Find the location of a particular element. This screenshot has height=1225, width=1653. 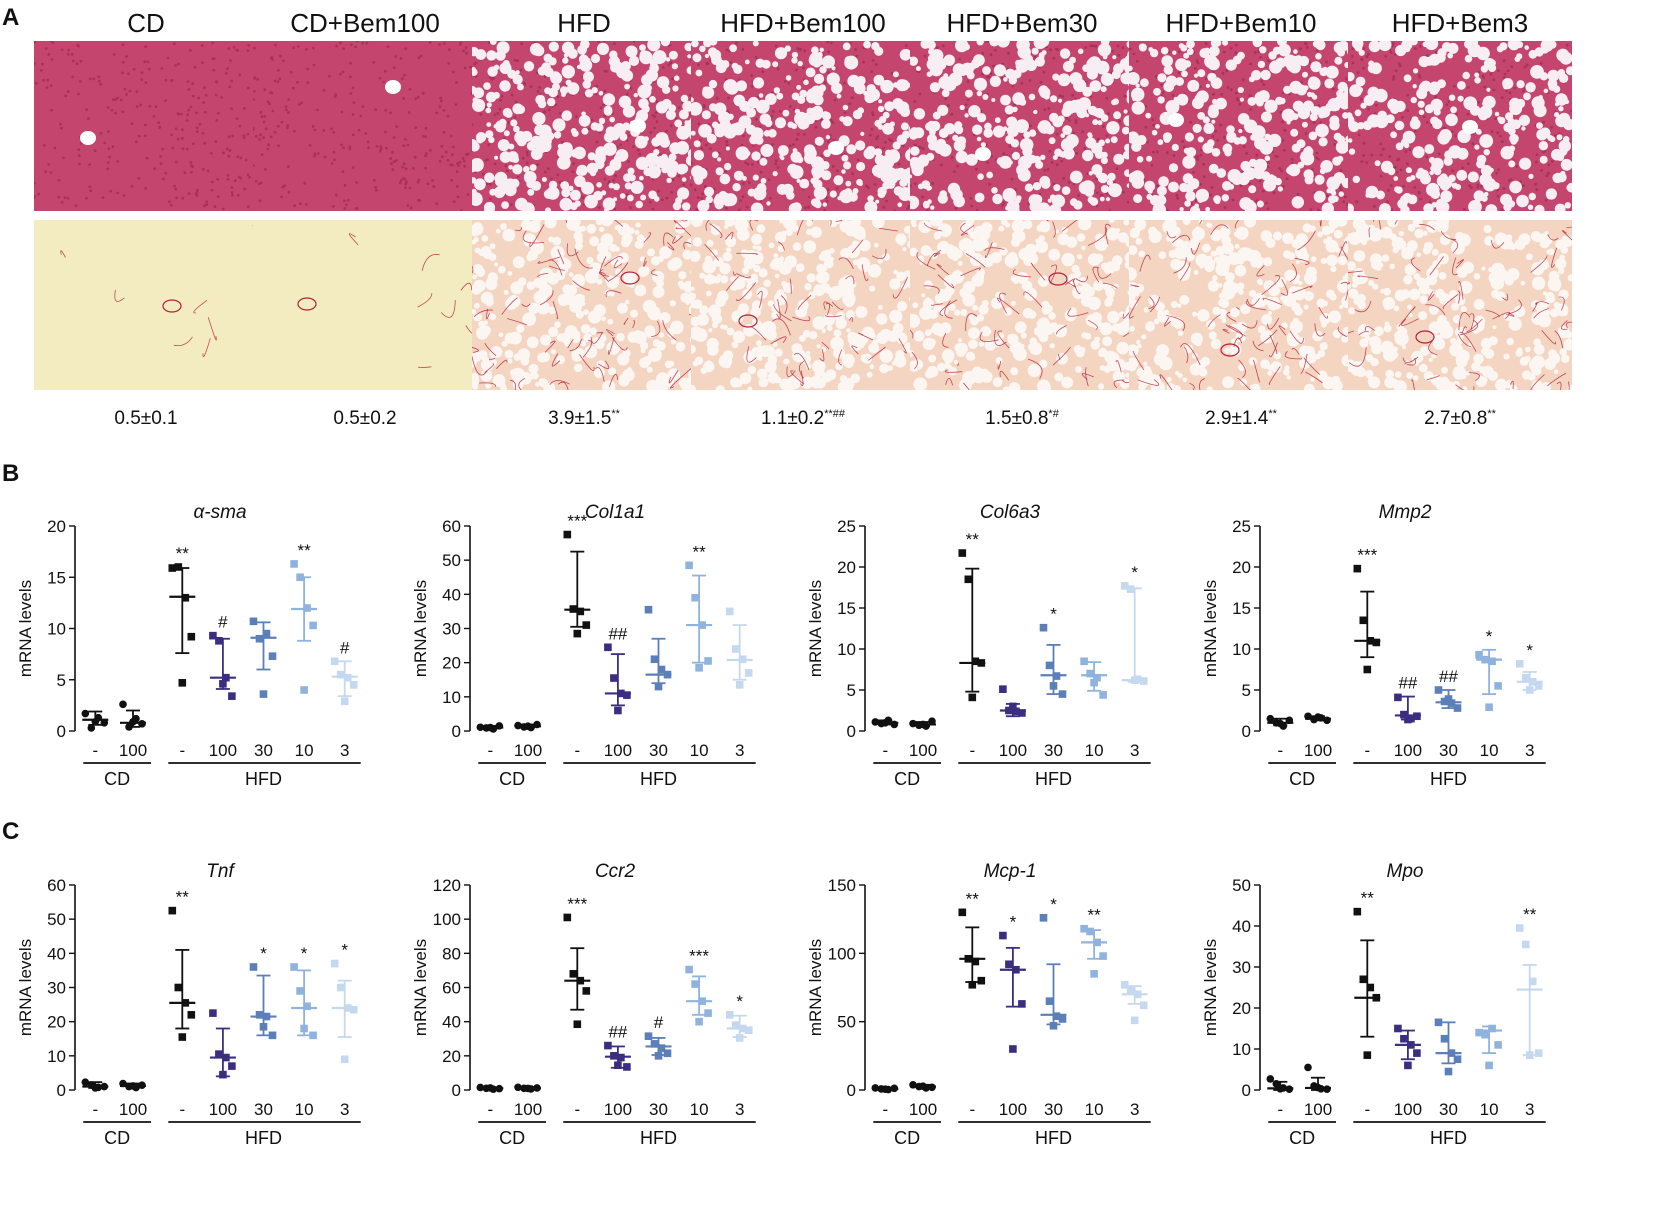

chart-title: Mpo is located at coordinates (1405, 871).